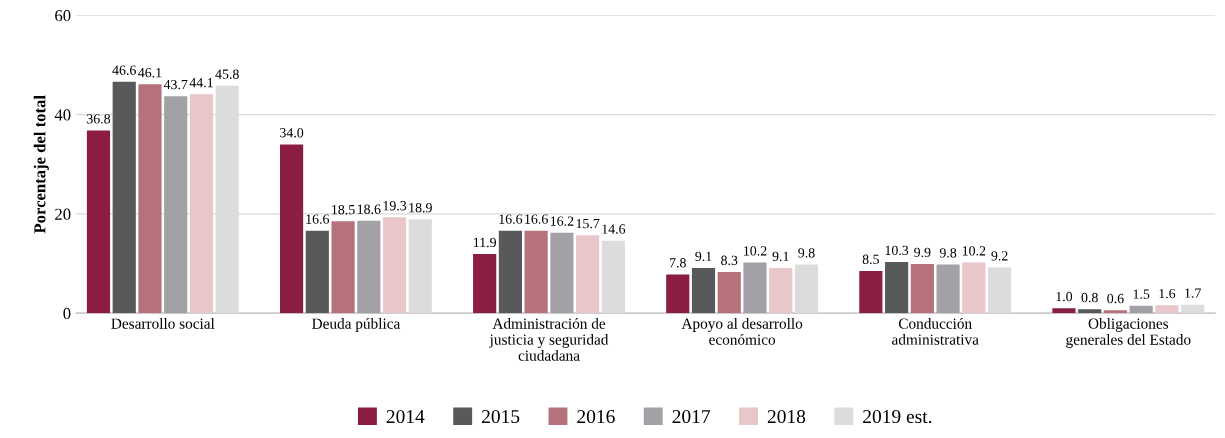 Image resolution: width=1225 pixels, height=438 pixels. Describe the element at coordinates (201, 82) in the screenshot. I see `text: 44.1` at that location.